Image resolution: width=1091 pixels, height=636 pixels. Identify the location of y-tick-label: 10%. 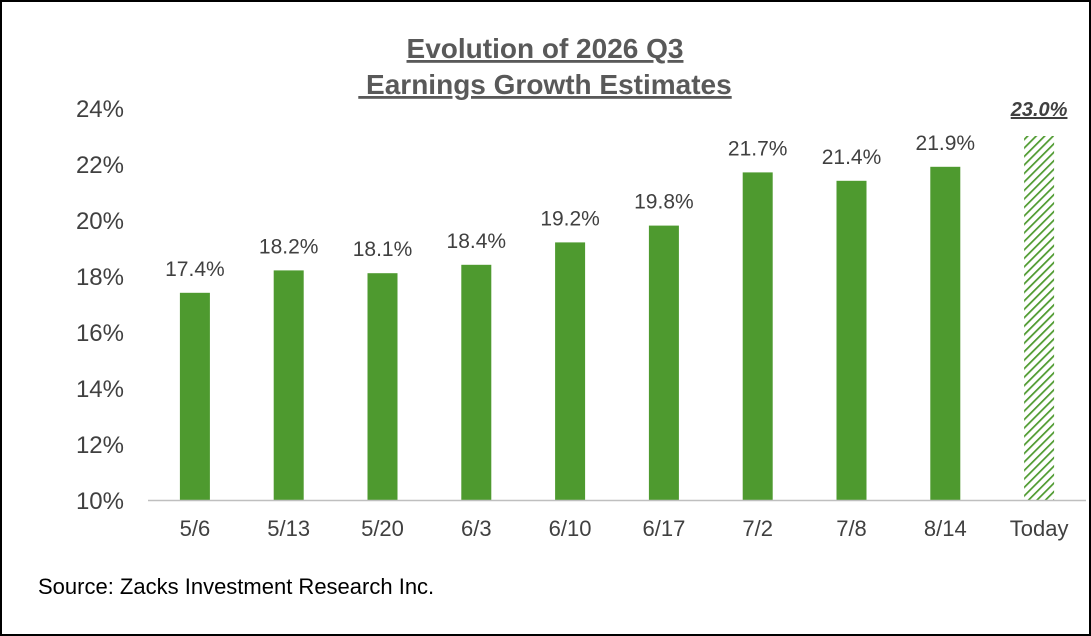
(100, 501).